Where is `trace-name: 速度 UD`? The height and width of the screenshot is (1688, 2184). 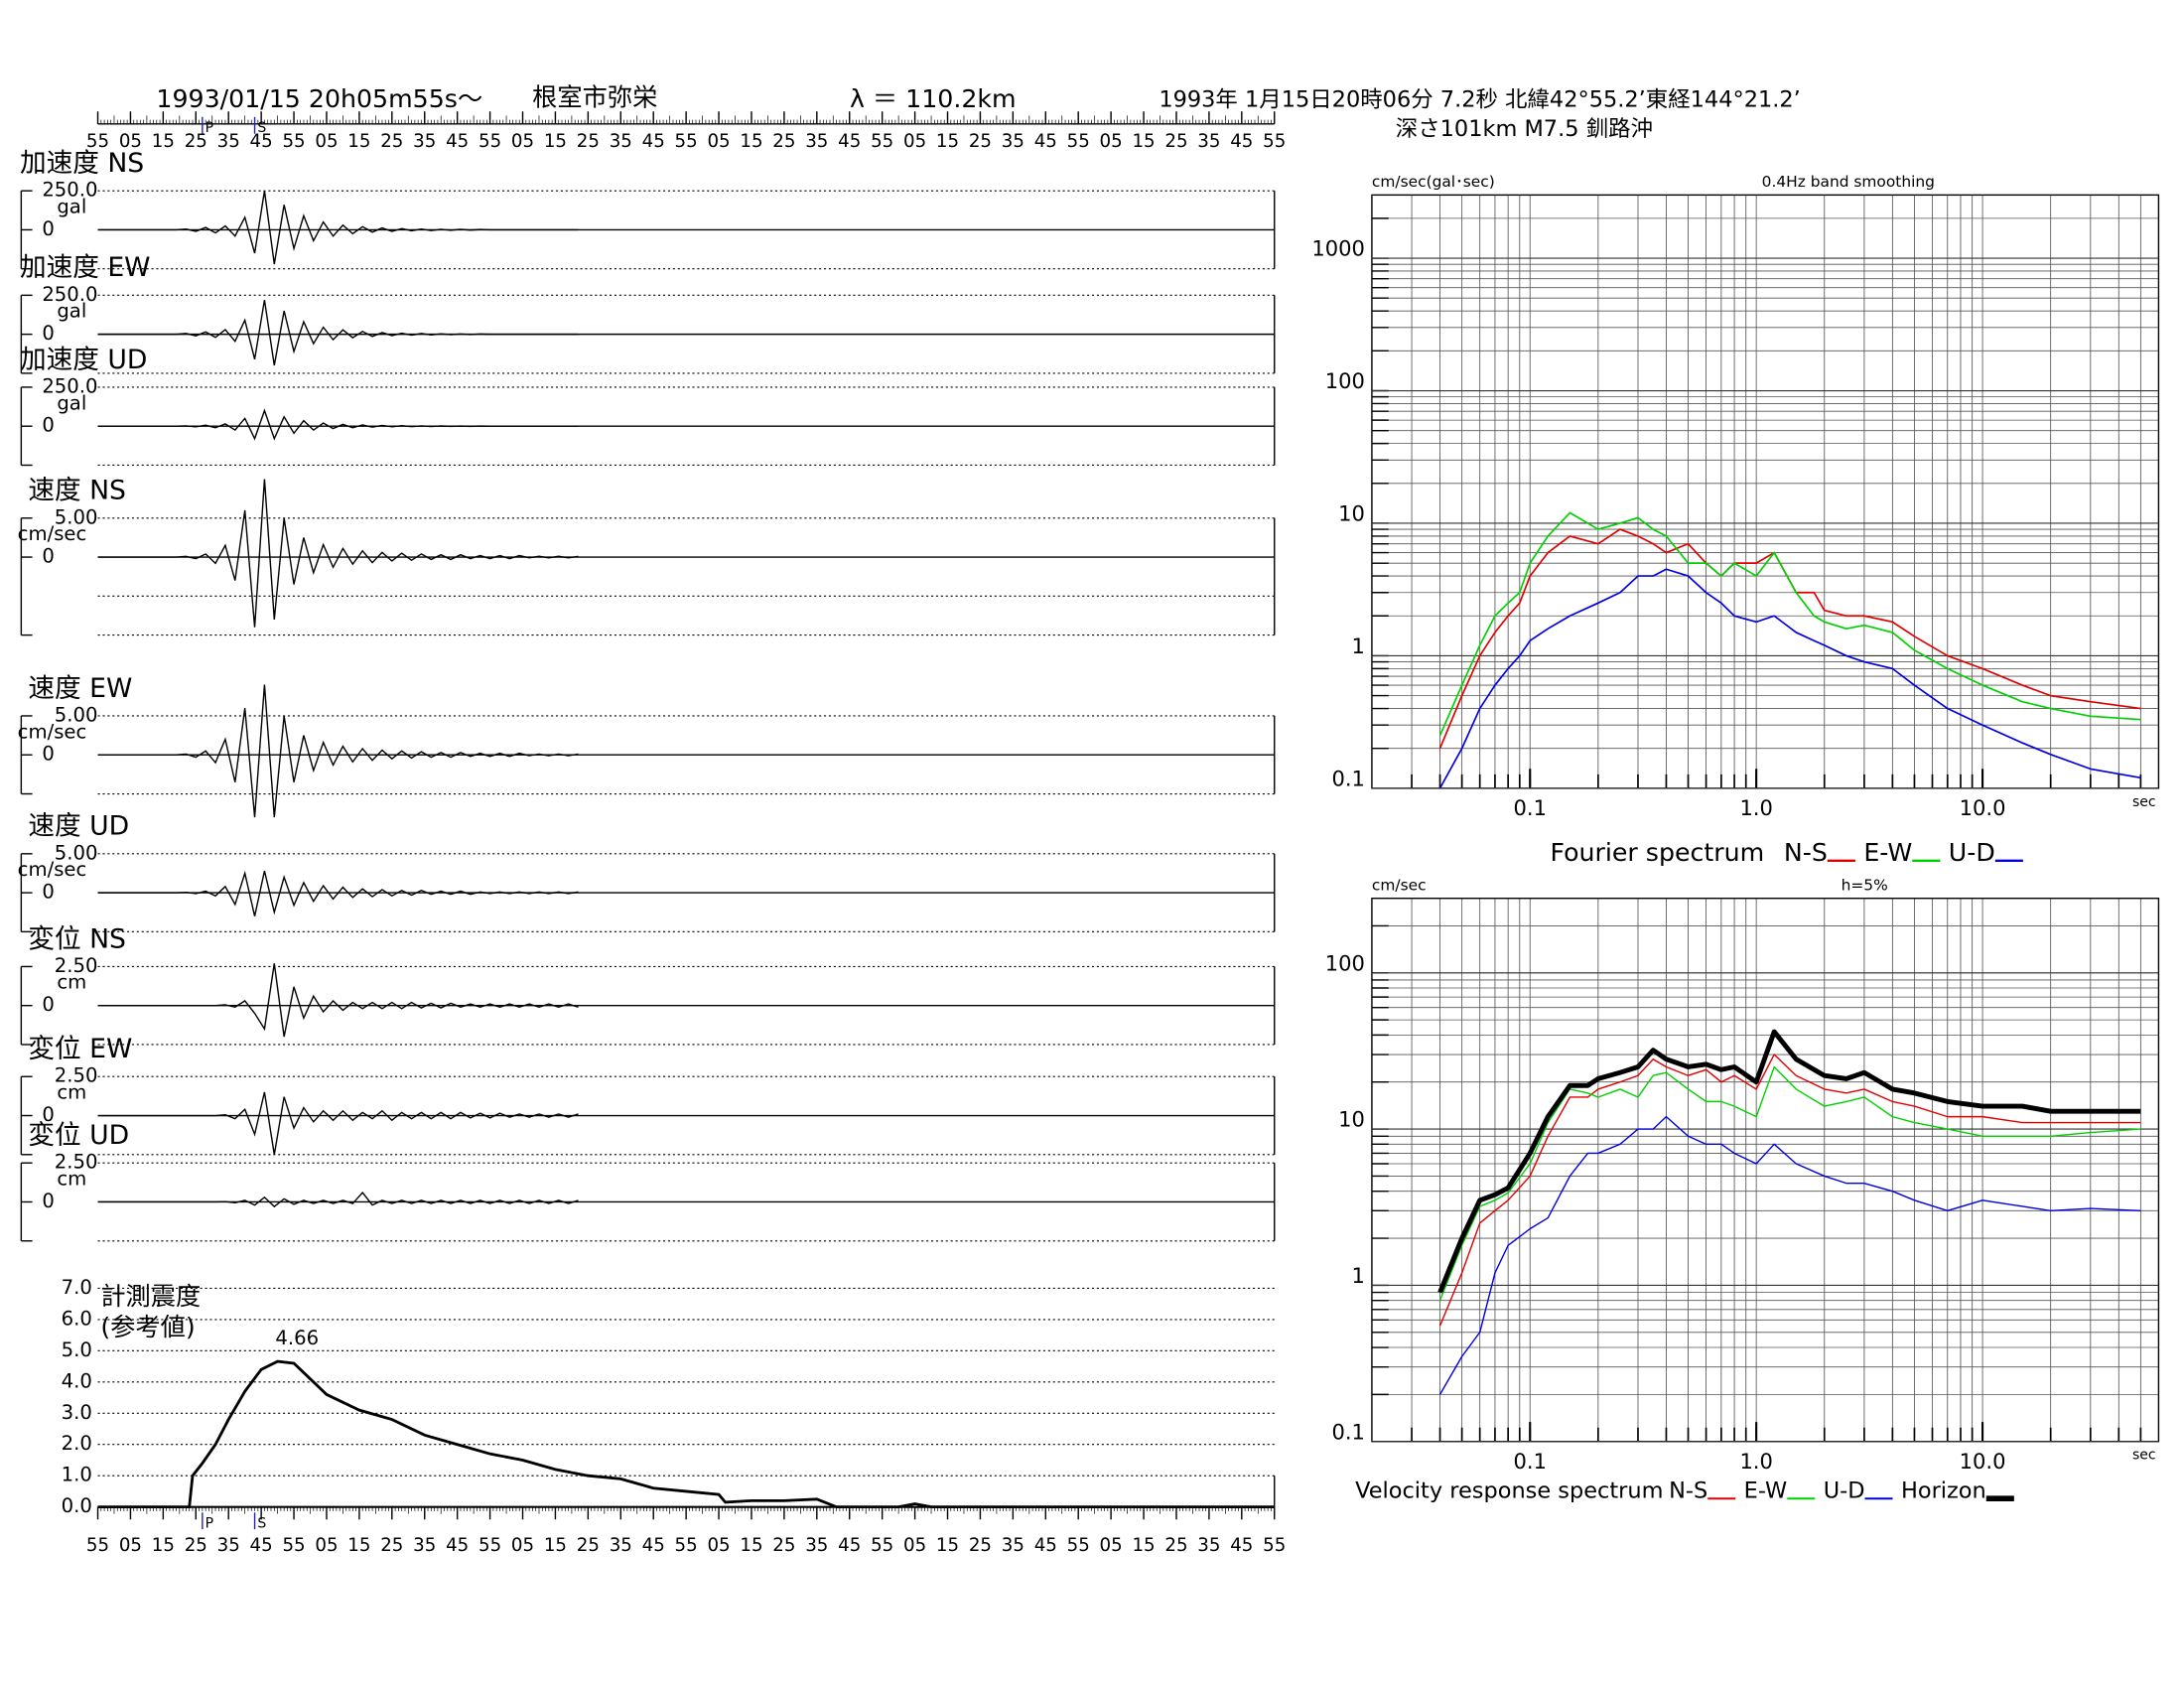 trace-name: 速度 UD is located at coordinates (78, 826).